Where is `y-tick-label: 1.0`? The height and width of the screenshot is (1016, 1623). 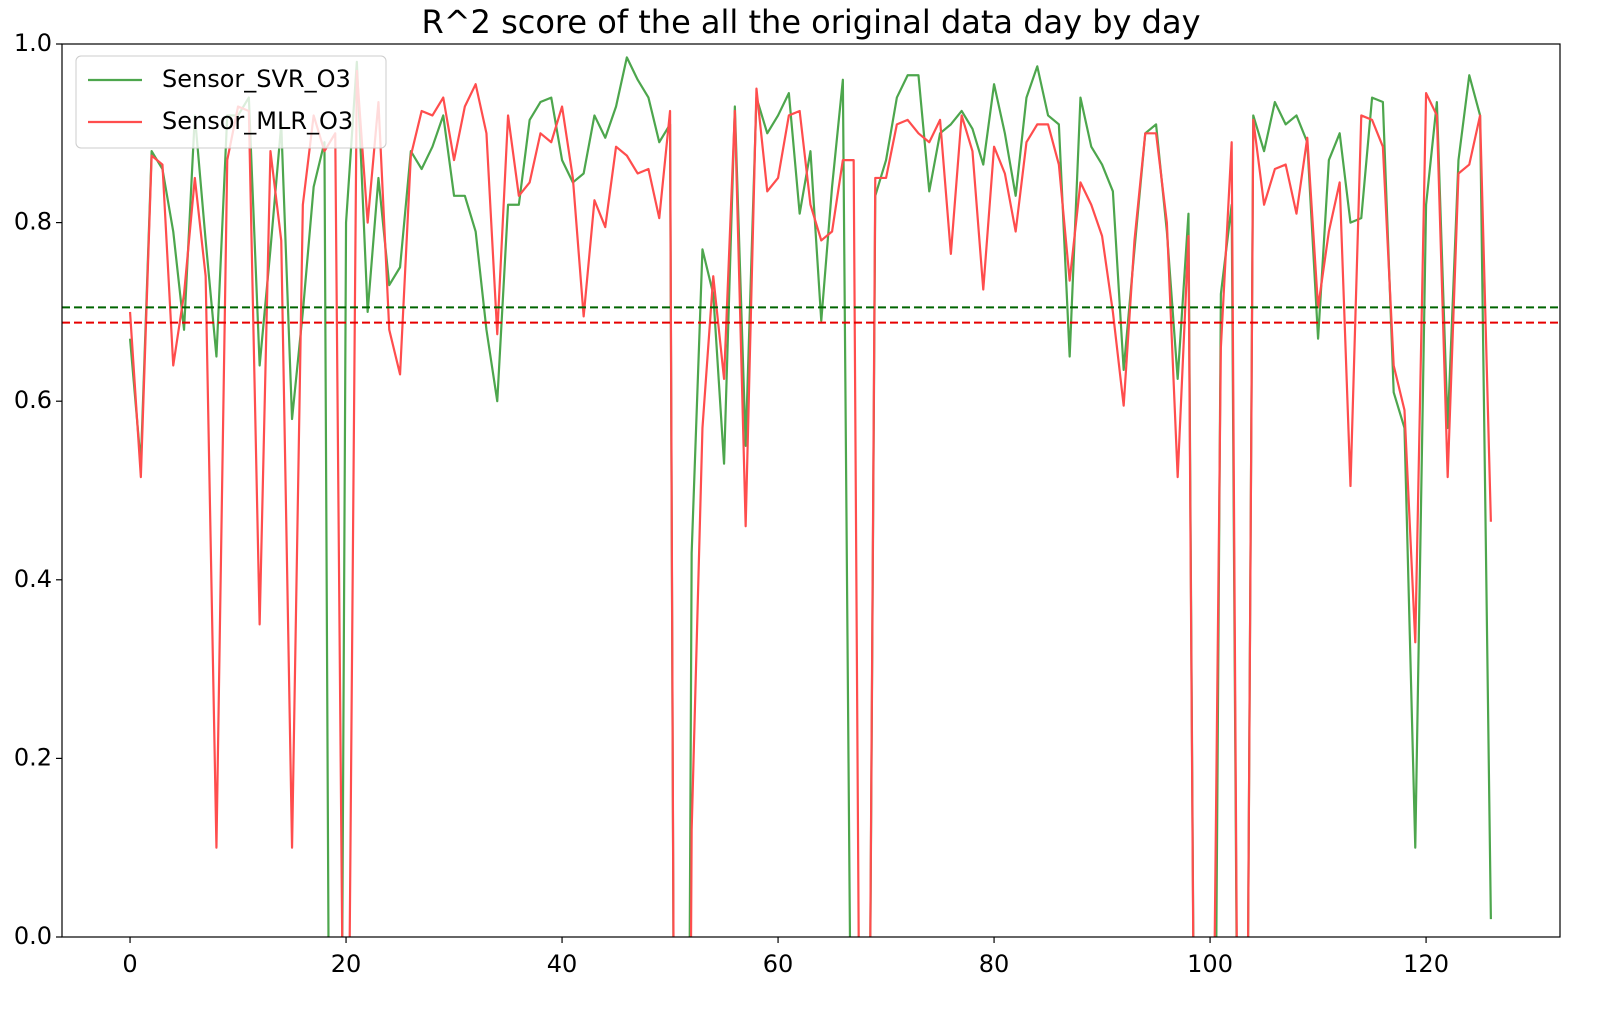
y-tick-label: 1.0 is located at coordinates (33, 43).